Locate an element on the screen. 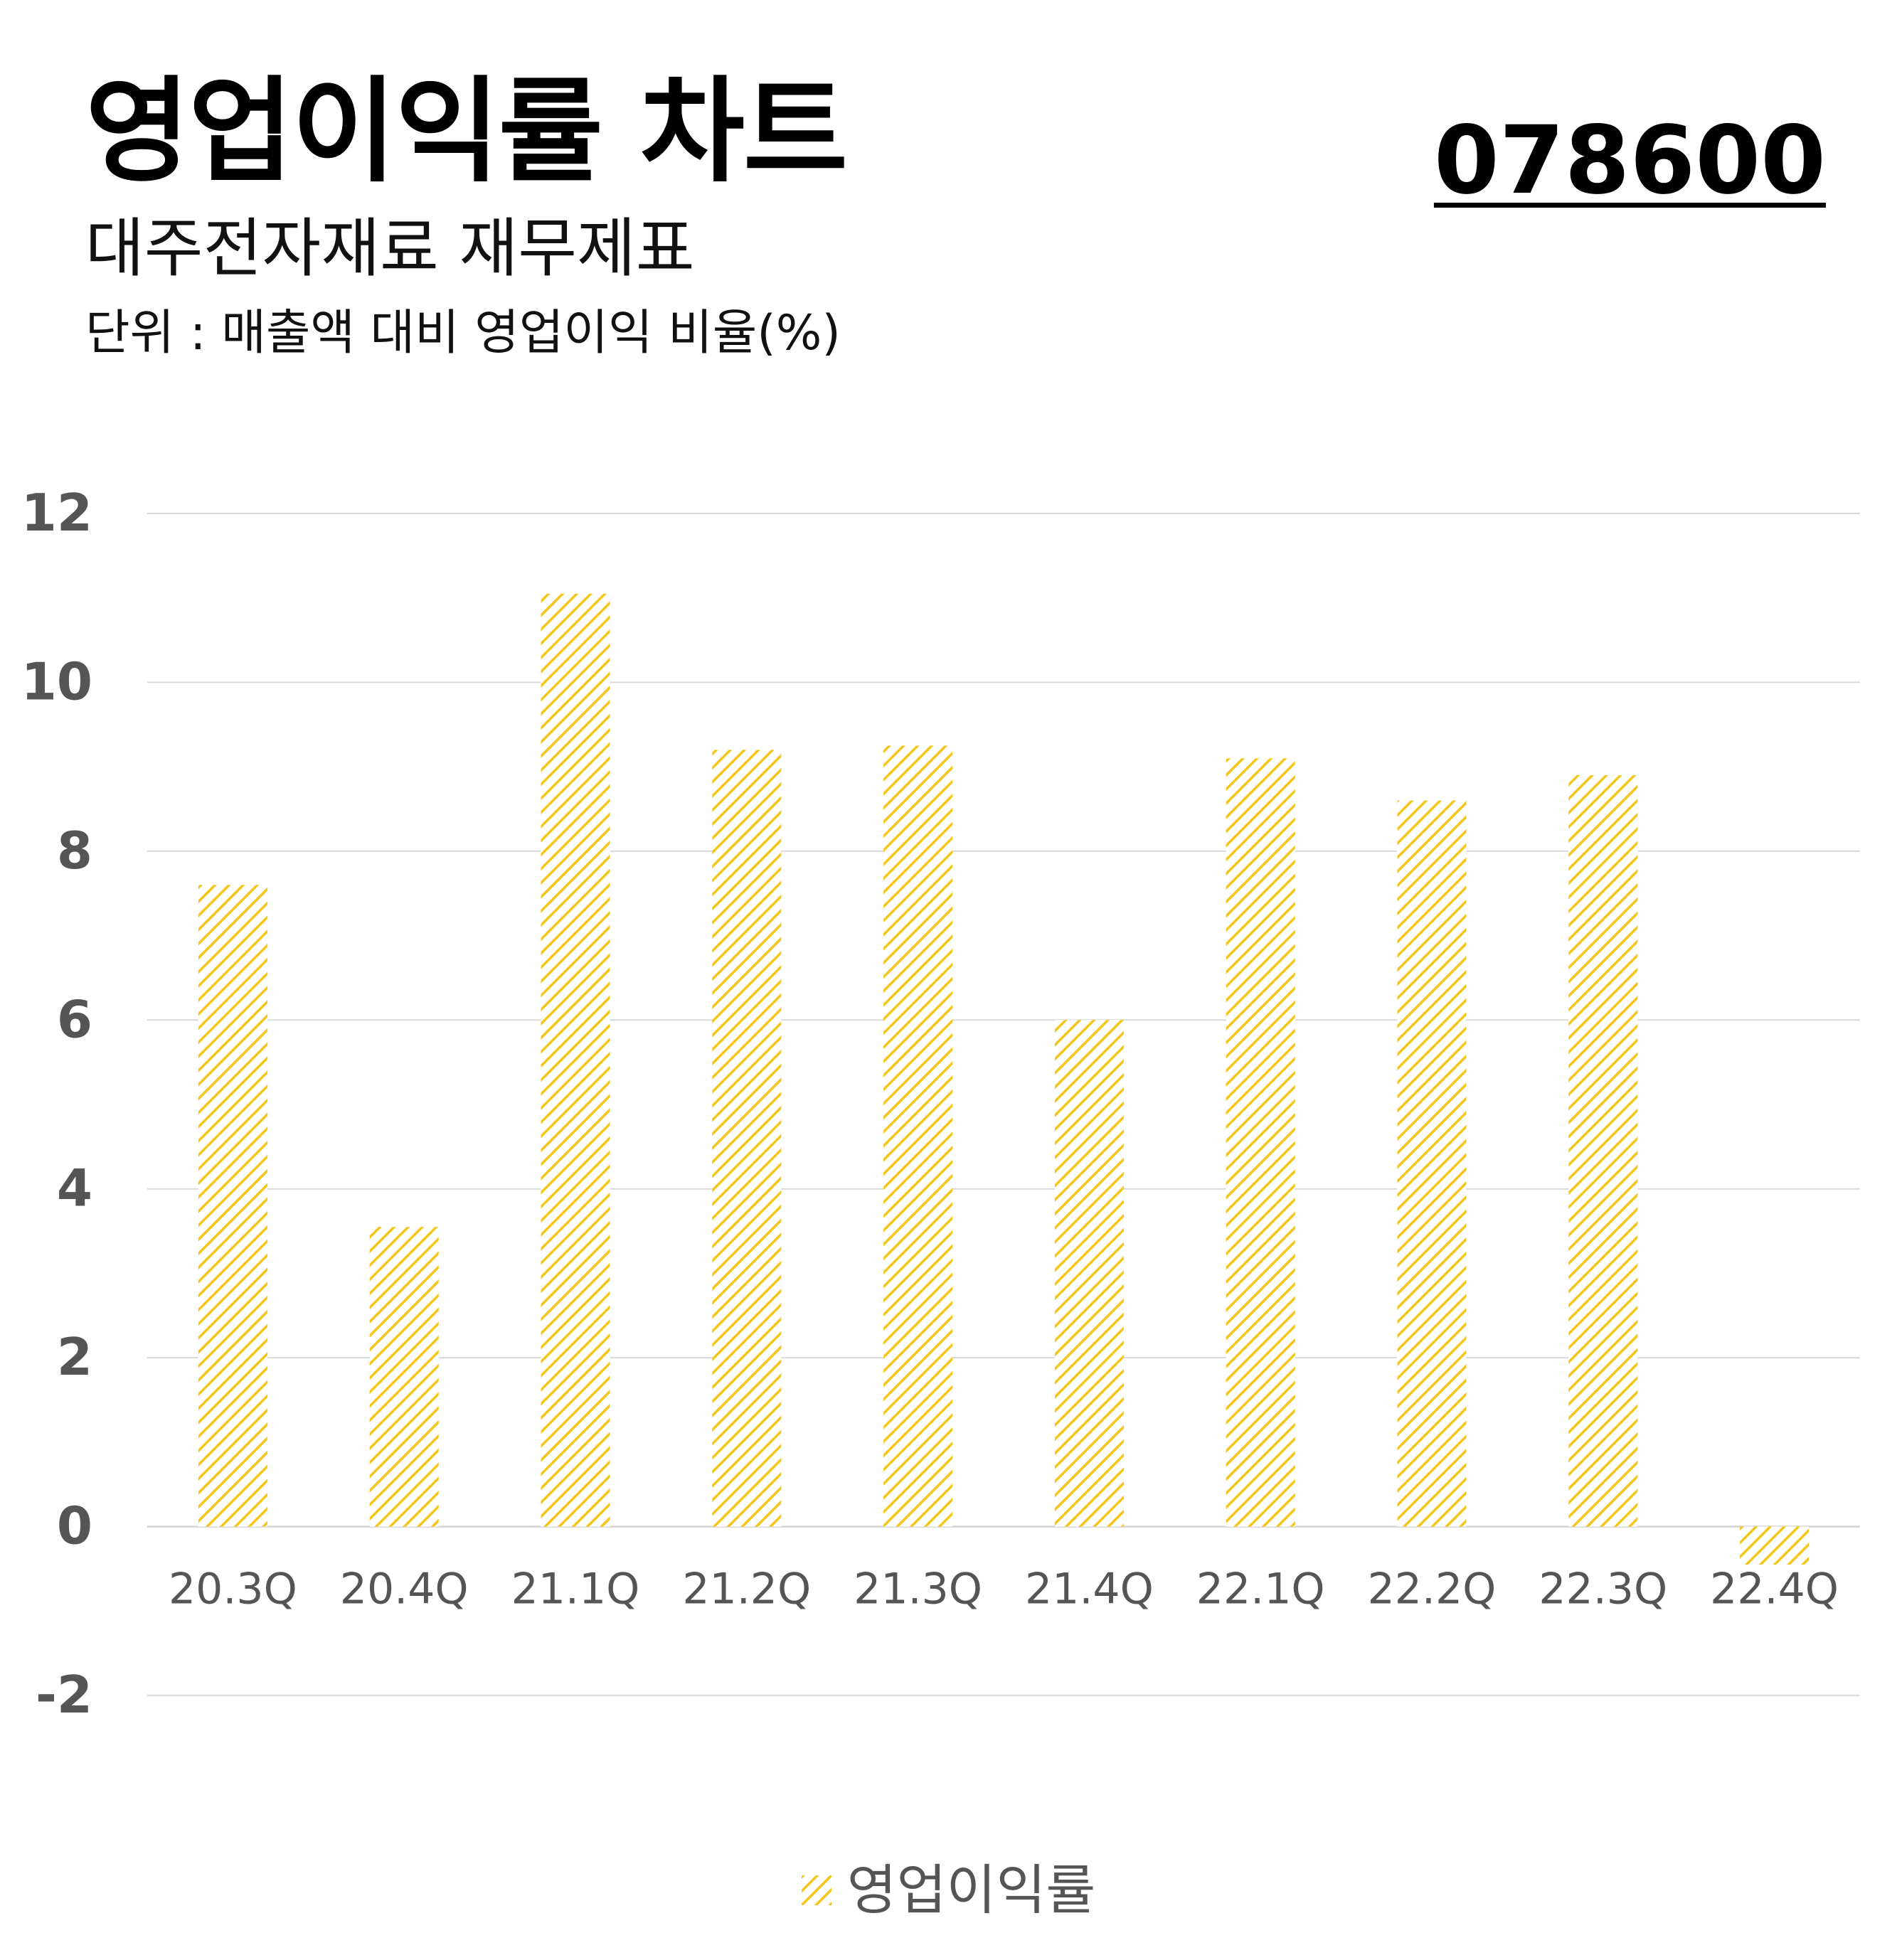 Image resolution: width=1897 pixels, height=1960 pixels. chart-title: 영업이익률 차트 is located at coordinates (467, 131).